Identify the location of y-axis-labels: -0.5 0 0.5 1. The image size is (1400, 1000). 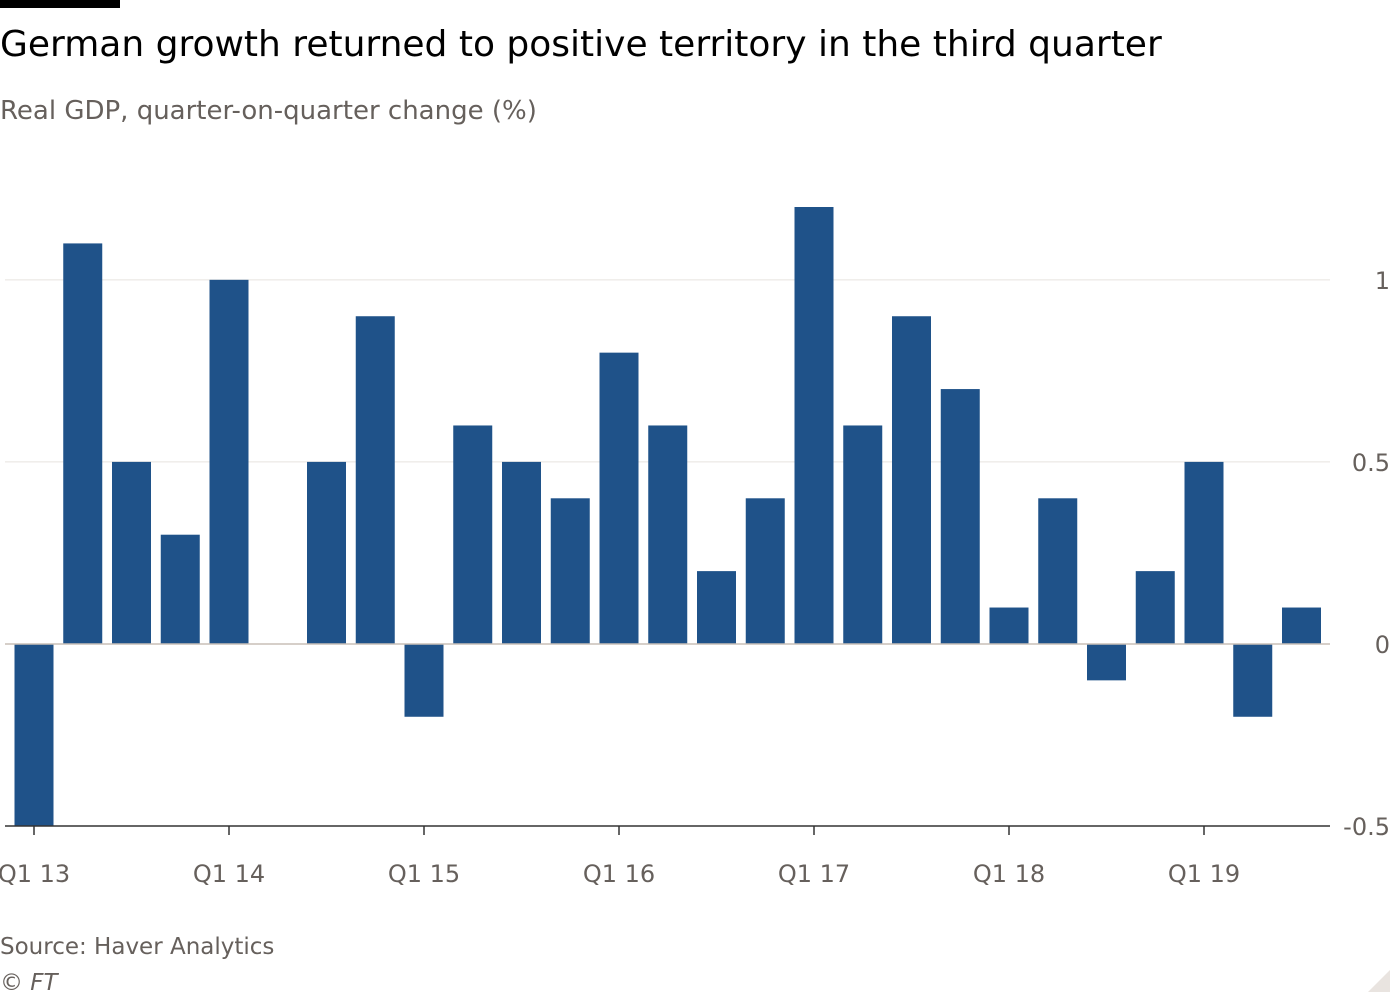
(1366, 554).